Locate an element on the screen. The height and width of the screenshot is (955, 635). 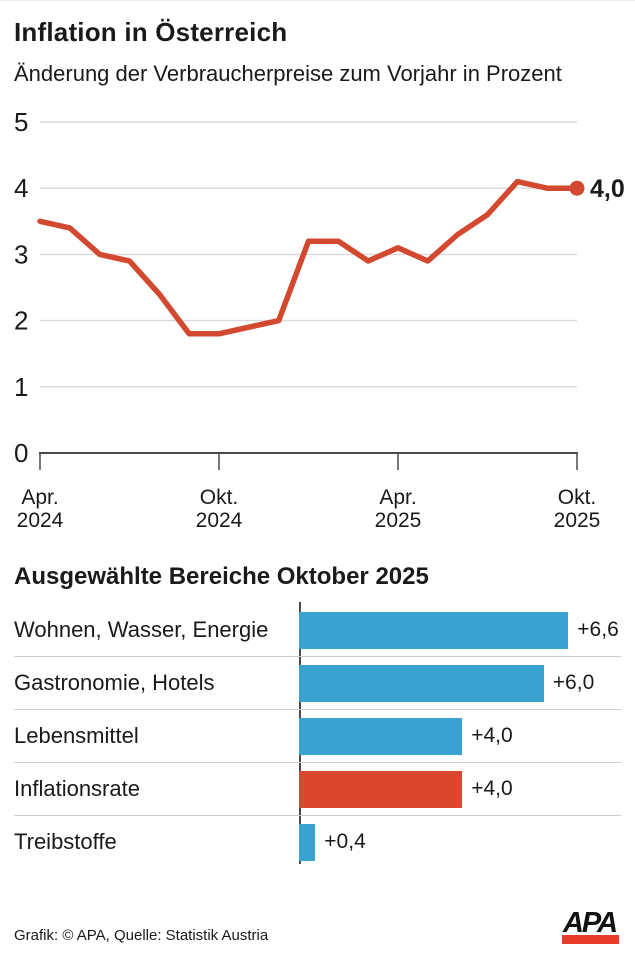
bar-section-title: Ausgewählte Bereiche Oktober 2025 is located at coordinates (221, 576).